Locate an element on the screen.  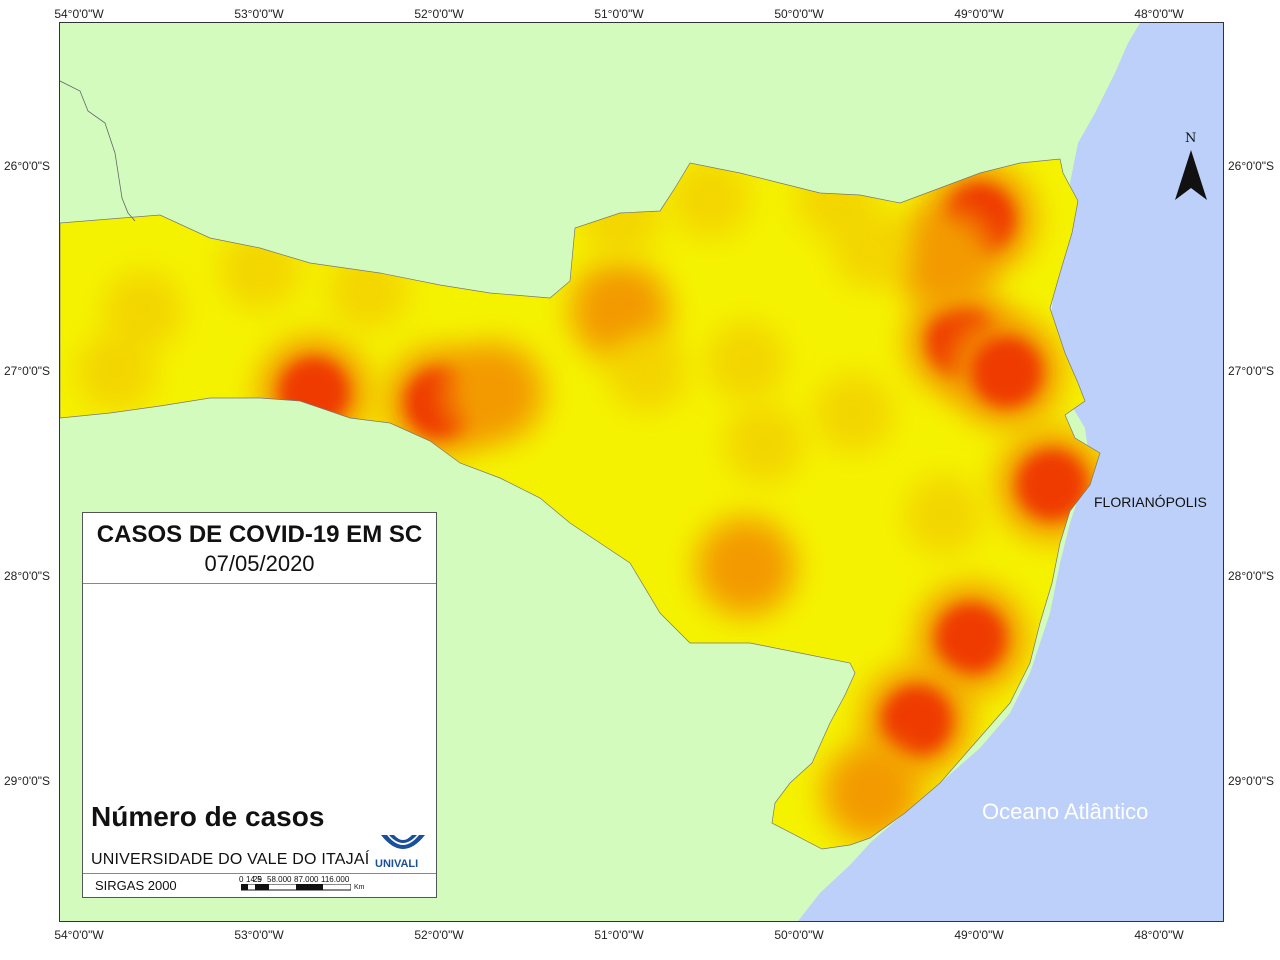
legend-divider is located at coordinates (259, 583).